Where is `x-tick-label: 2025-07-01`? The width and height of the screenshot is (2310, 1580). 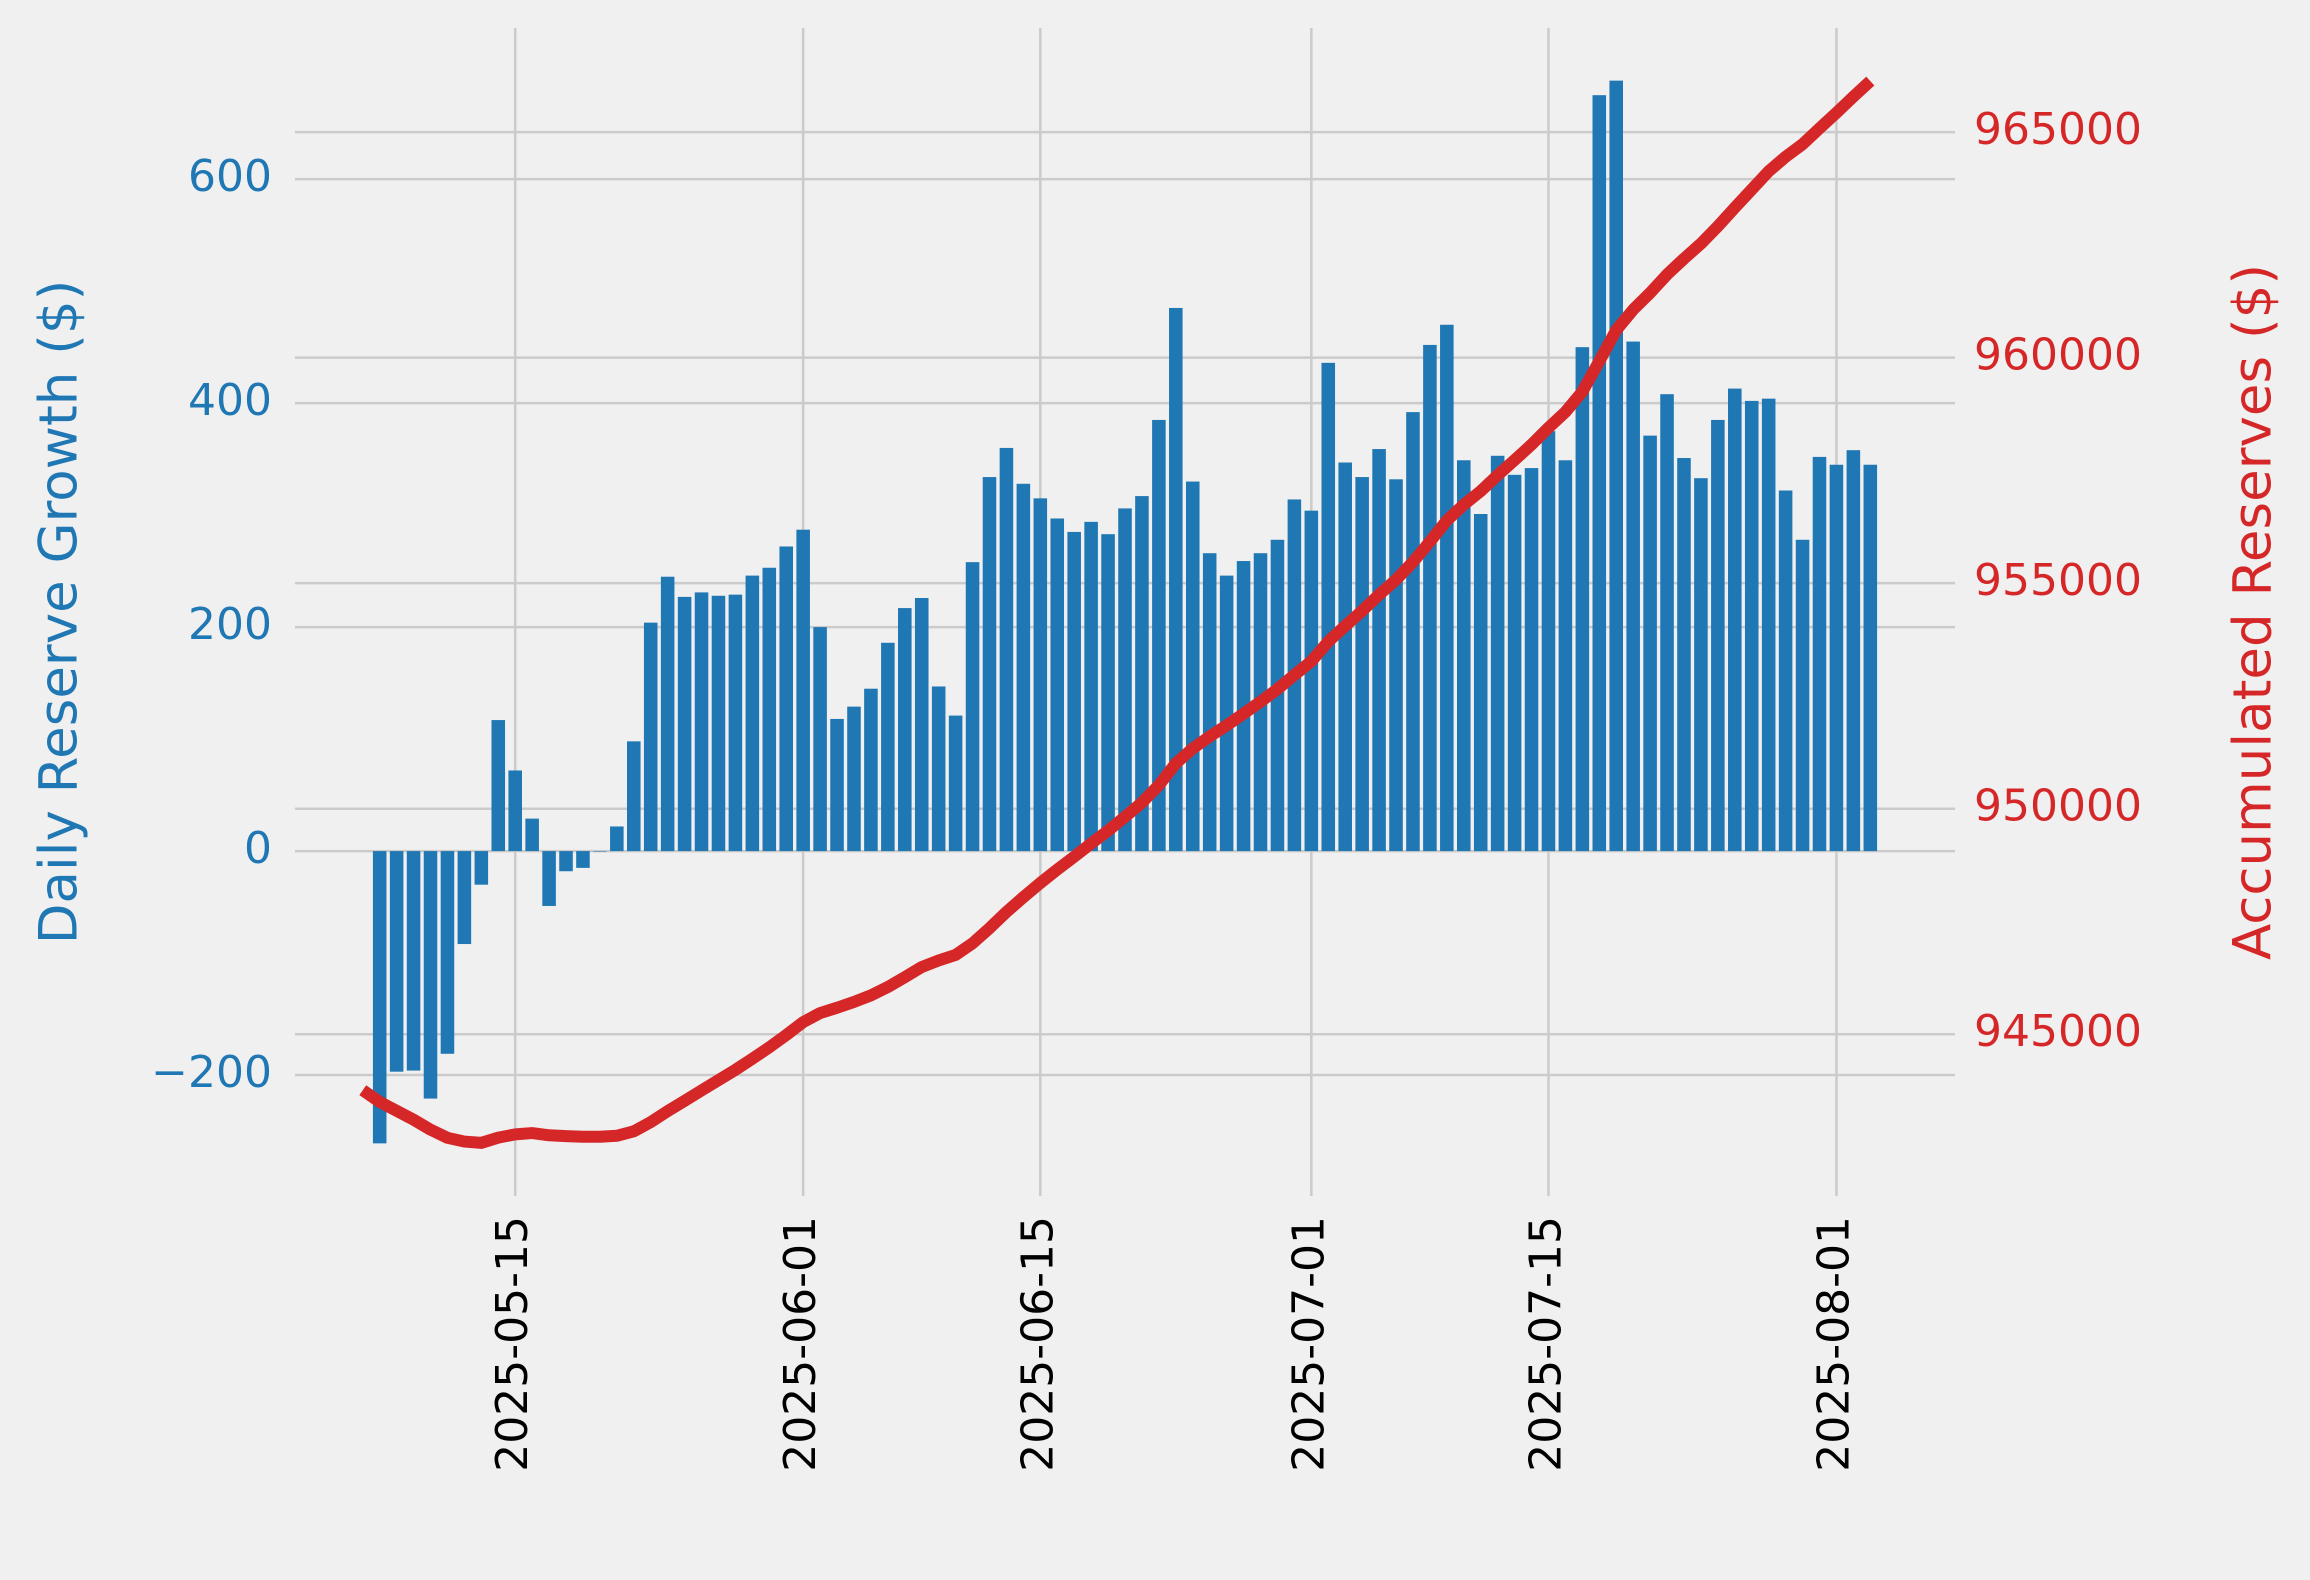
x-tick-label: 2025-07-01 is located at coordinates (1308, 1344).